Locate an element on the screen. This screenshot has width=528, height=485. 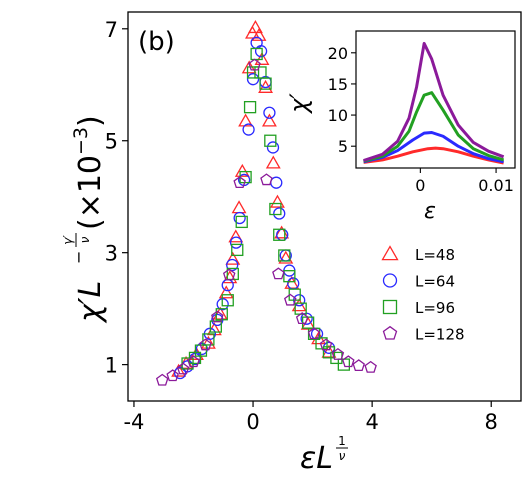
y-tick-label: 1 is located at coordinates (111, 366).